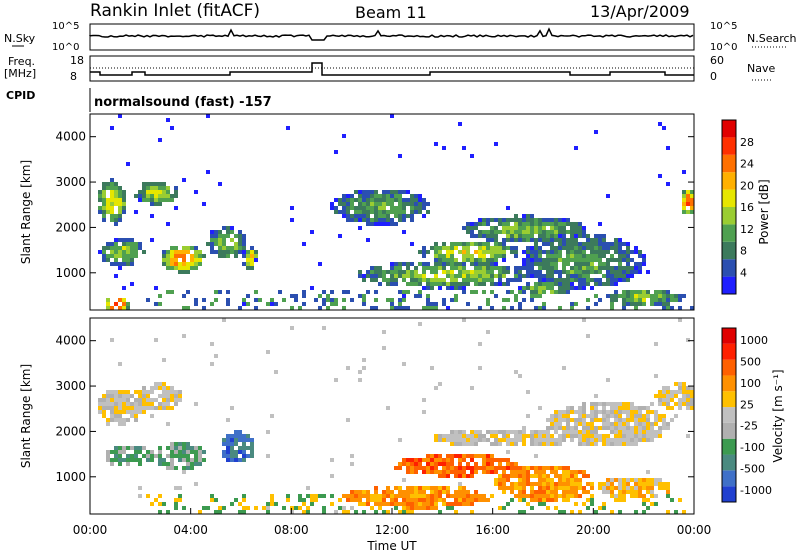 Image resolution: width=800 pixels, height=554 pixels. What do you see at coordinates (747, 229) in the screenshot?
I see `colorbar-tick-label: 12` at bounding box center [747, 229].